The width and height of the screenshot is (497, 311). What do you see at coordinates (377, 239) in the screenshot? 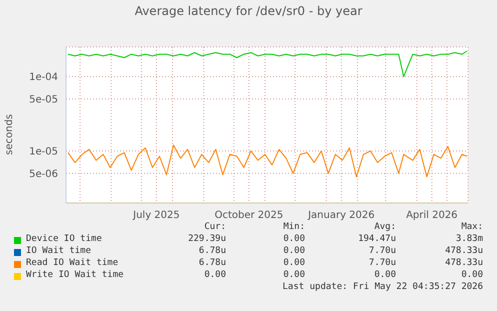
I see `text: 194.47u` at bounding box center [377, 239].